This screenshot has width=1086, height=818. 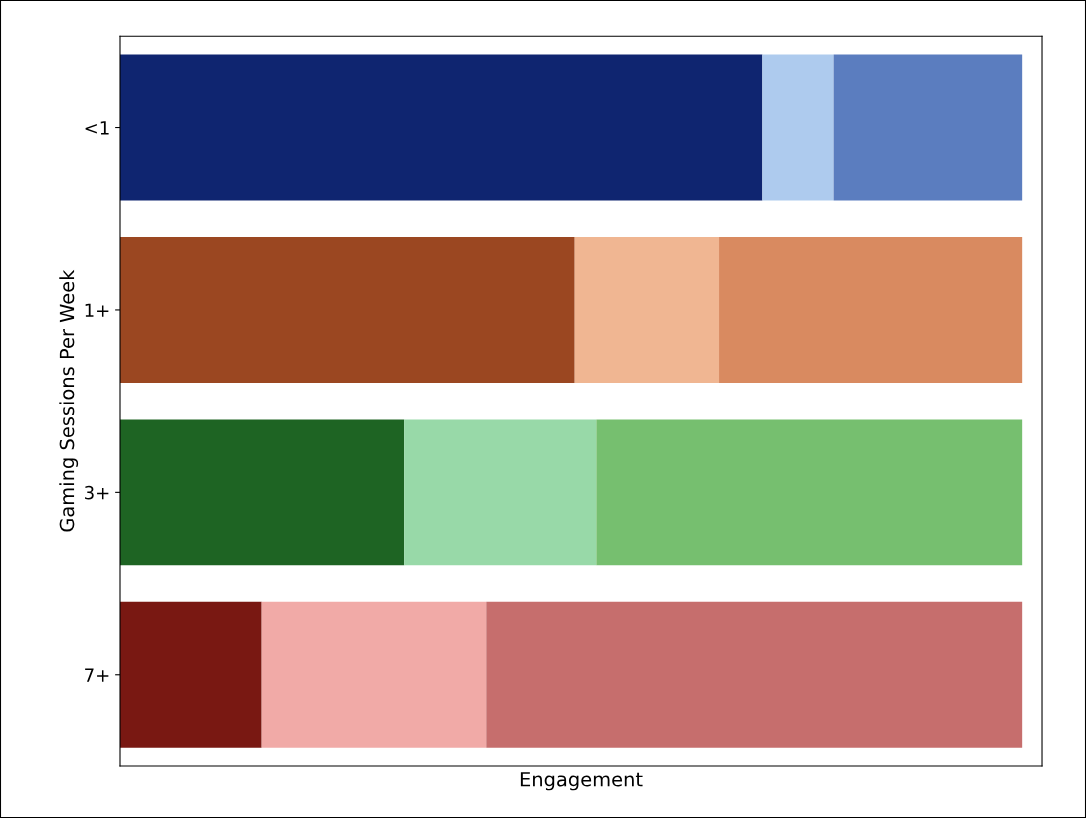 I want to click on y-tick-label: <1, so click(x=97, y=128).